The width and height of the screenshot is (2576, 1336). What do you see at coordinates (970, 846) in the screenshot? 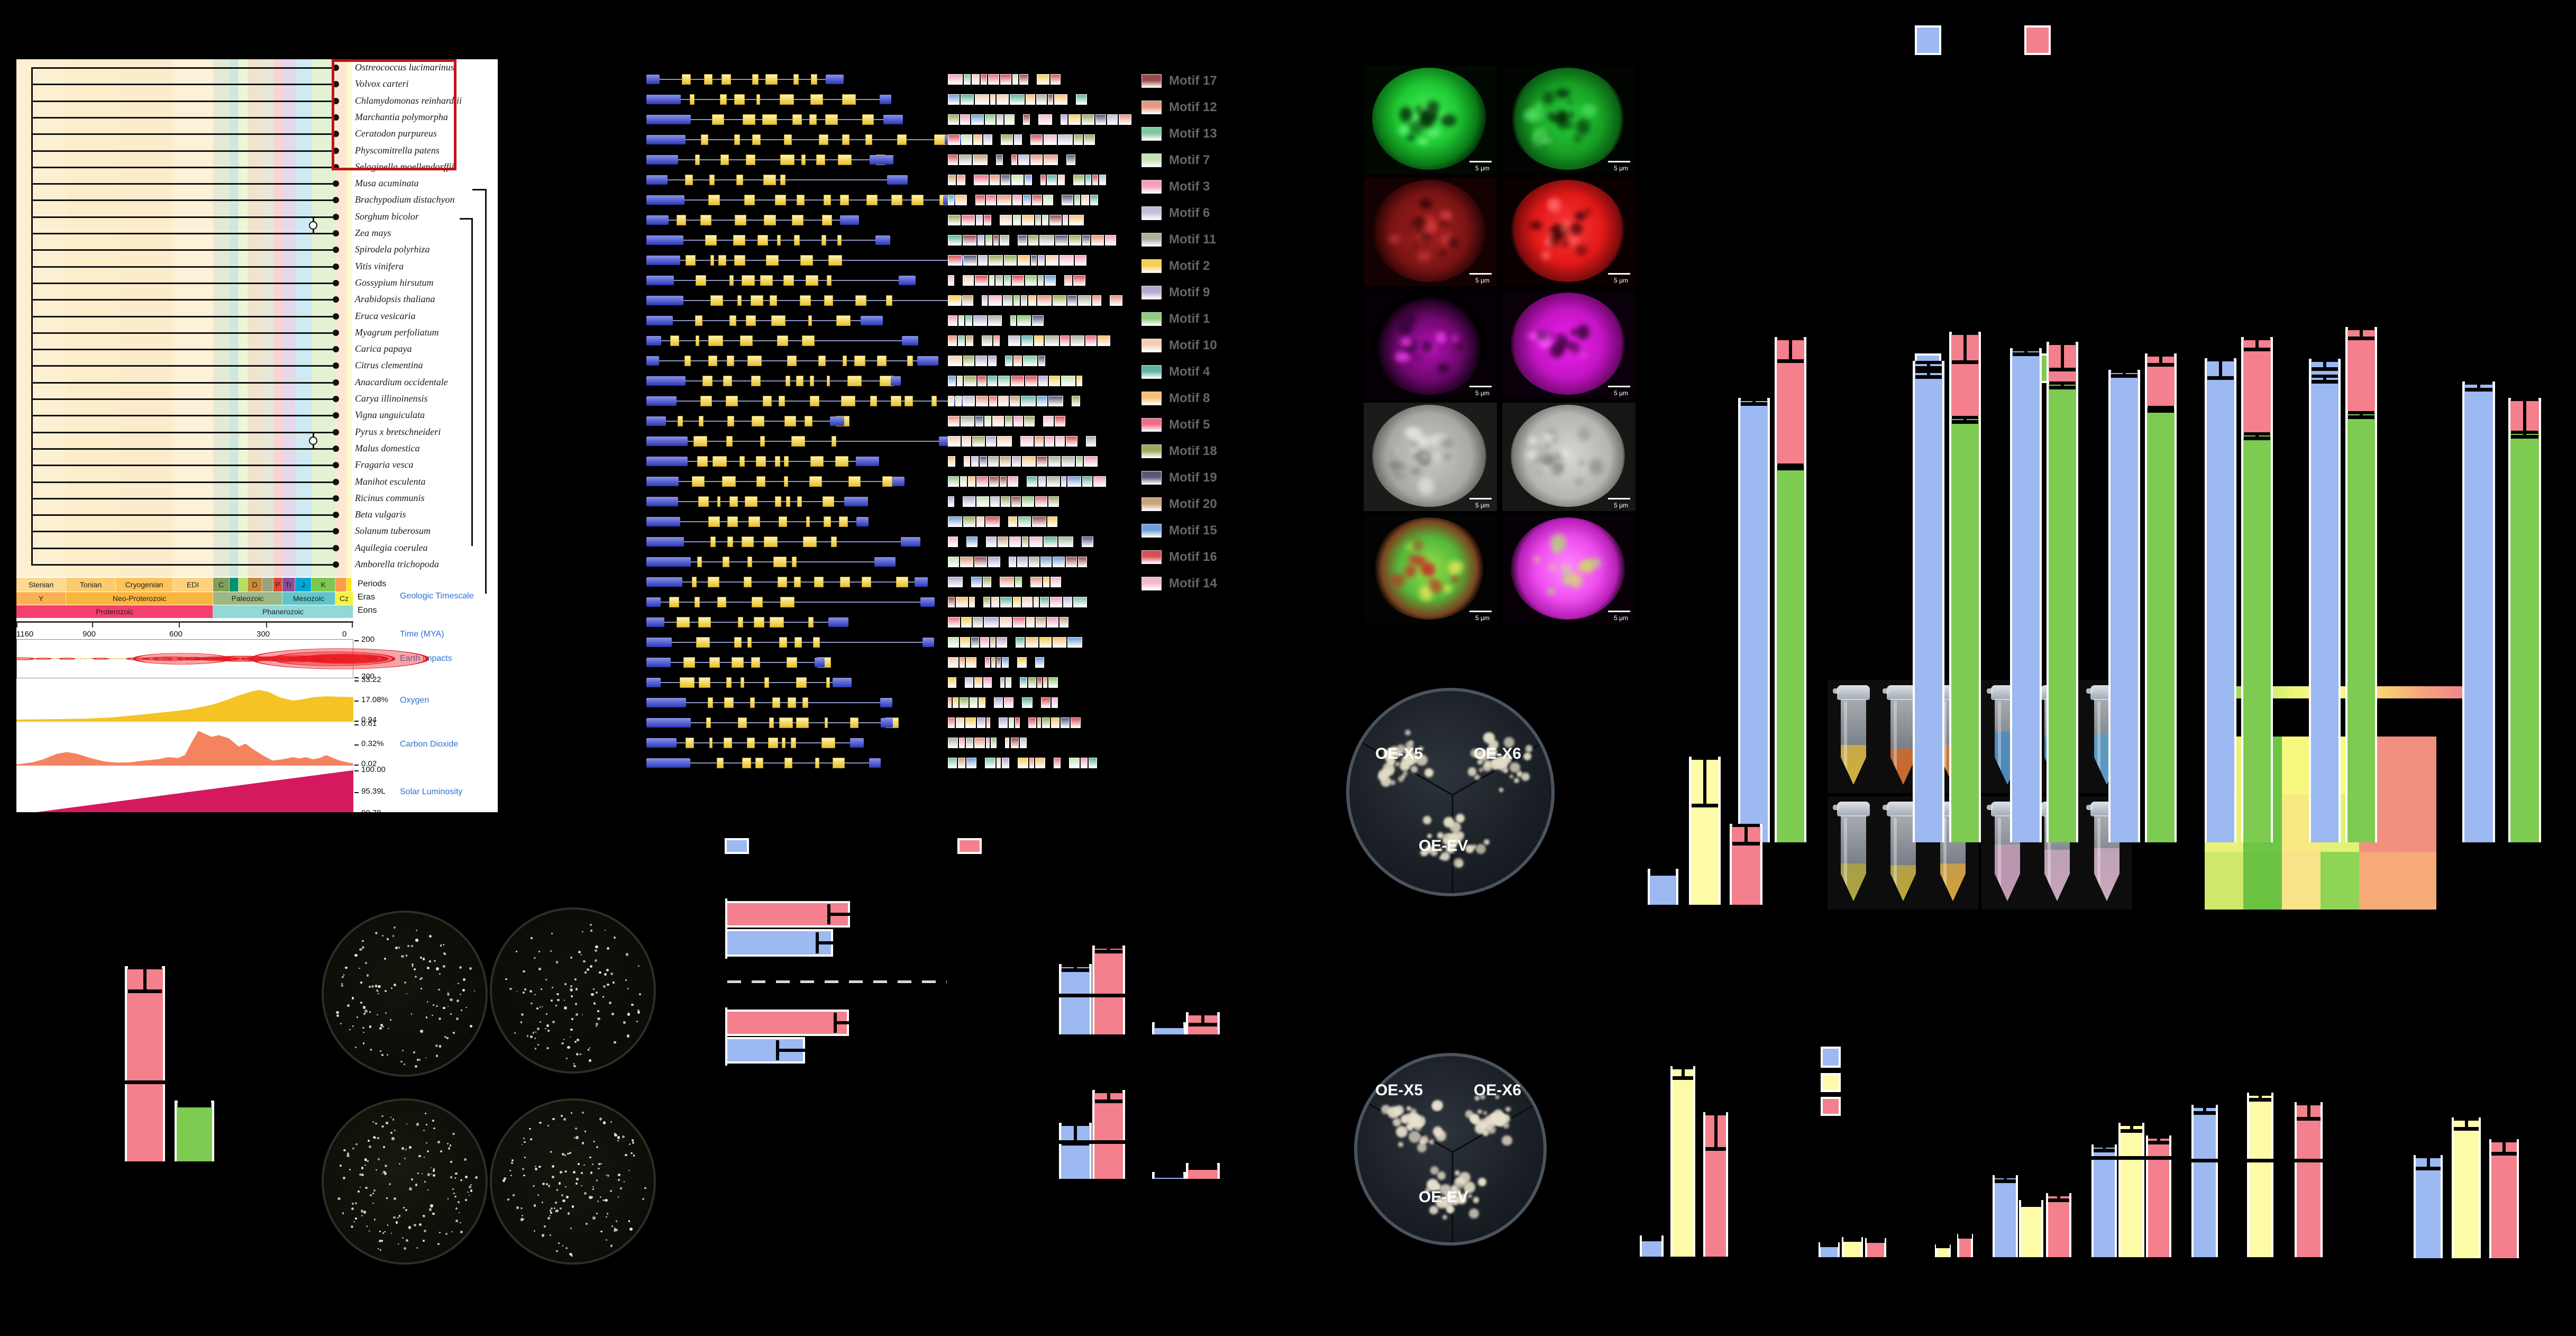
I see `legend-swatch-red` at bounding box center [970, 846].